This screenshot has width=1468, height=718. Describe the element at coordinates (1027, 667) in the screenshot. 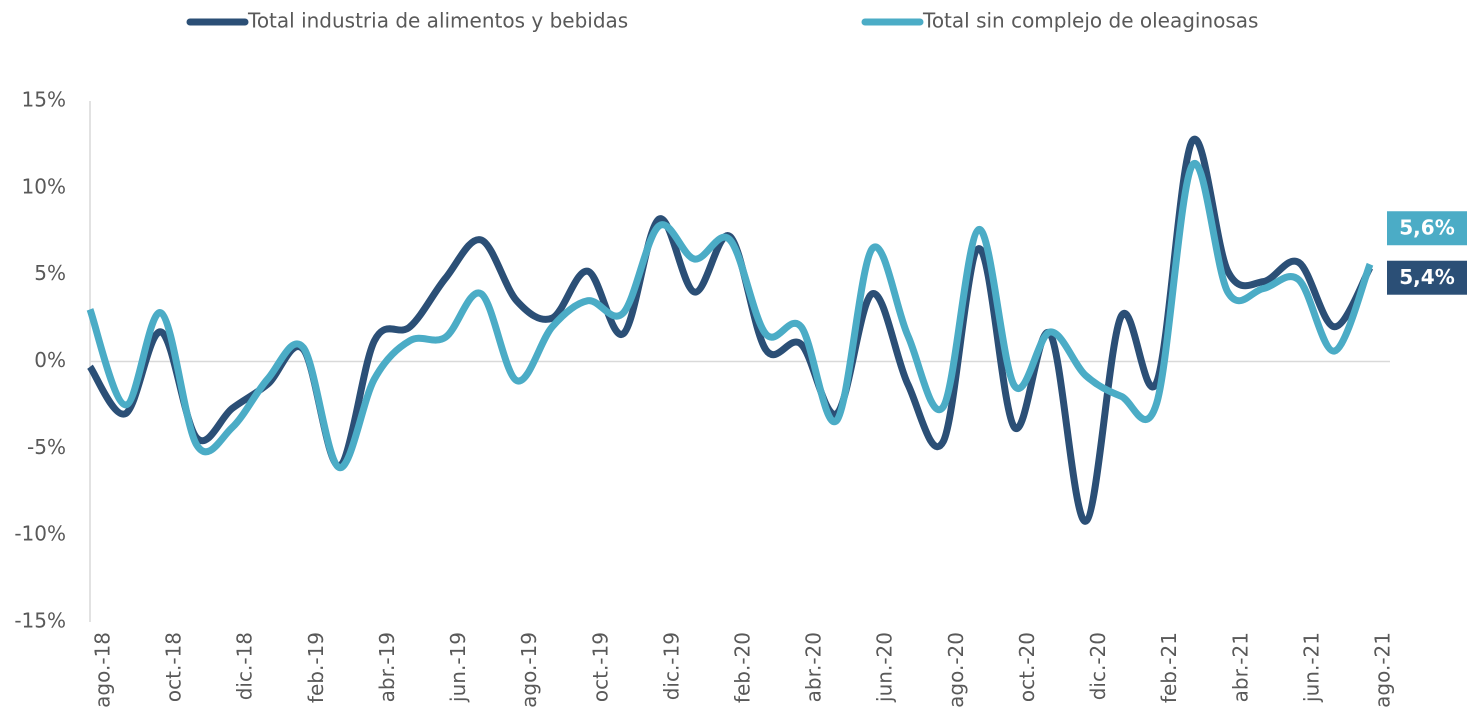

I see `x-tick-label: oct.-20` at that location.